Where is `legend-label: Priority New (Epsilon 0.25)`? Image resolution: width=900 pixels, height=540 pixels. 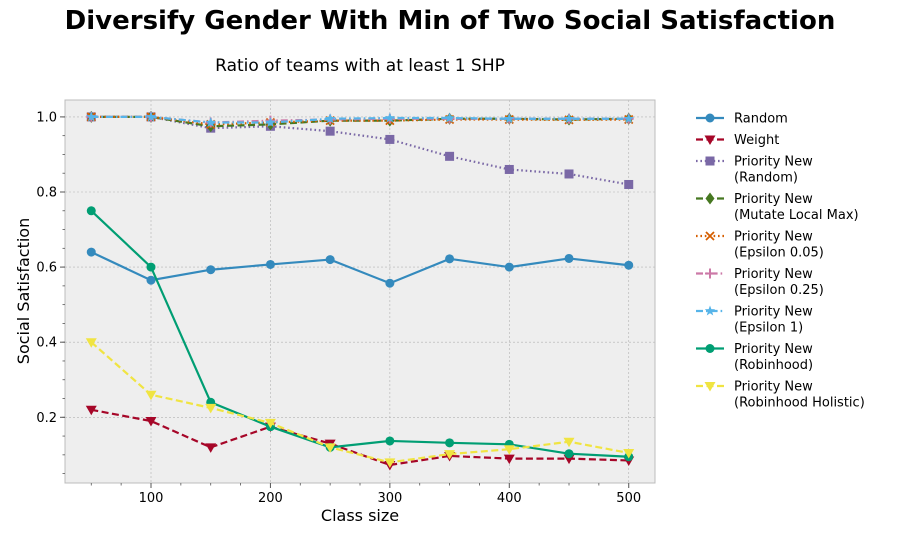 legend-label: Priority New (Epsilon 0.25) is located at coordinates (779, 282).